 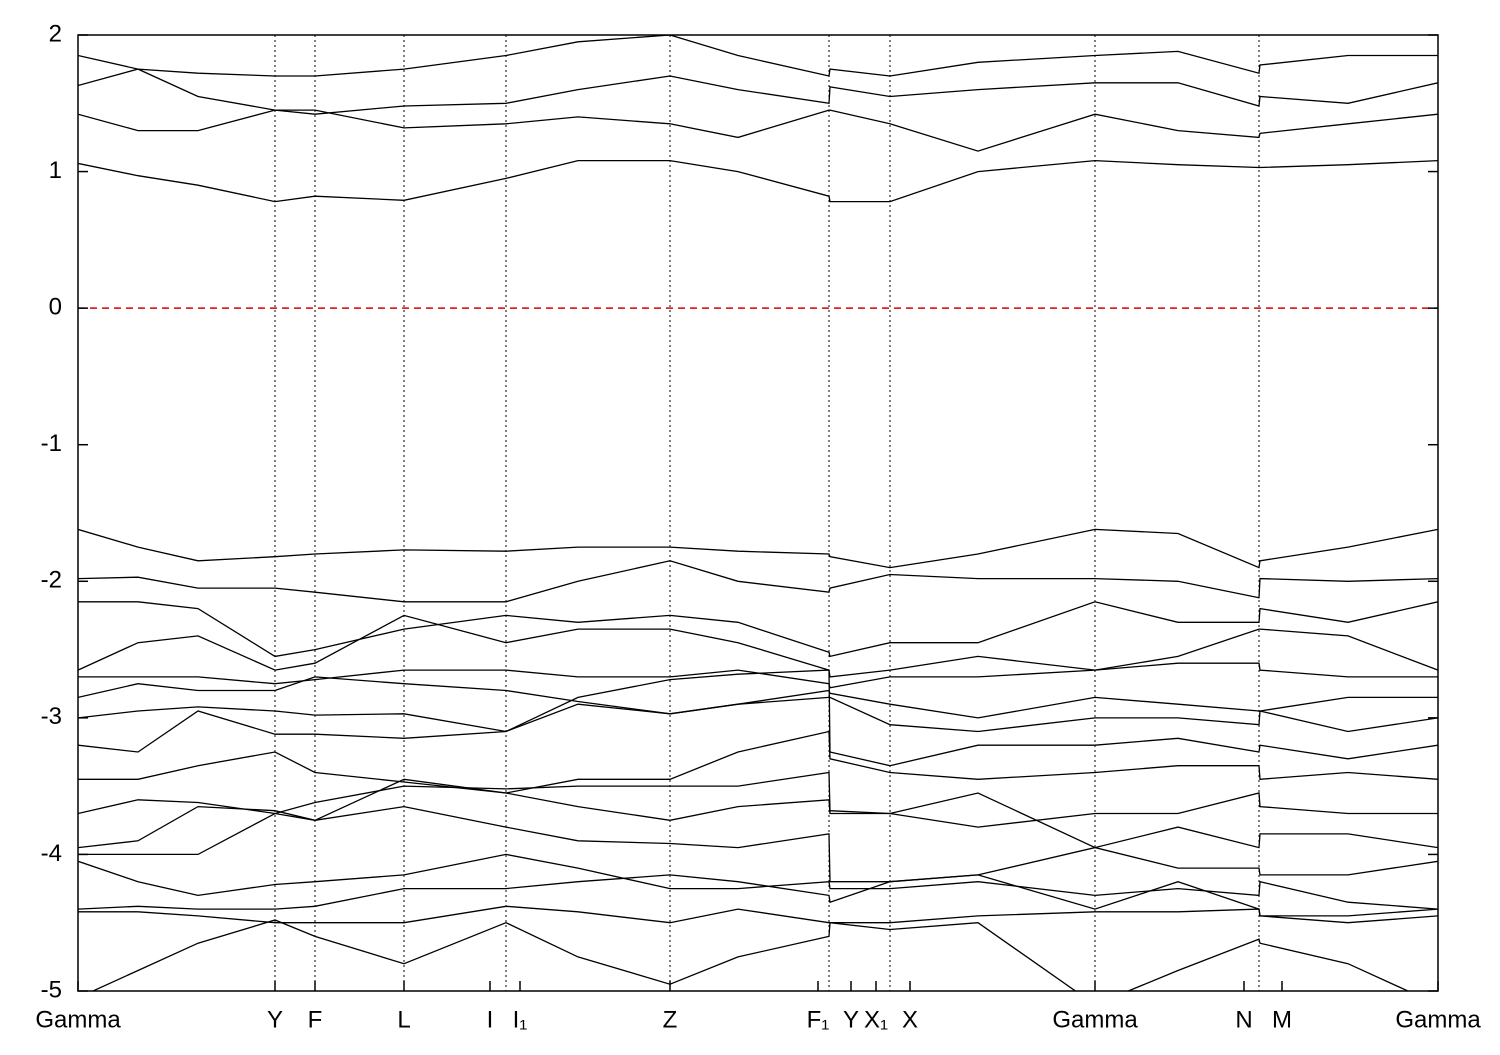 I want to click on y-tick-label: 2, so click(x=55, y=33).